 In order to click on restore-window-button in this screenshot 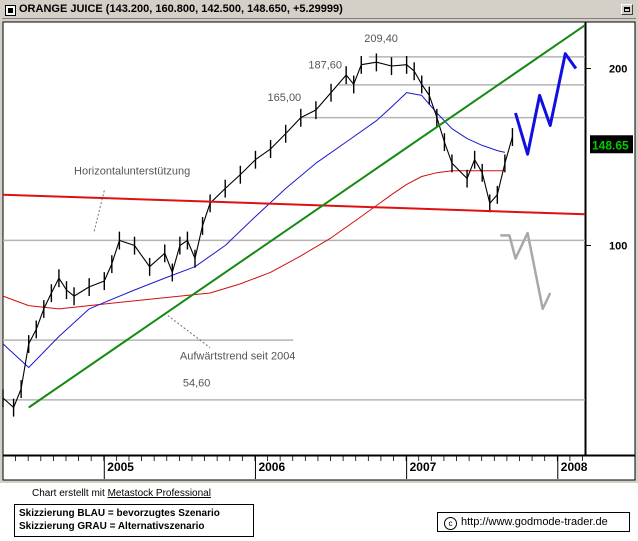, I will do `click(627, 9)`.